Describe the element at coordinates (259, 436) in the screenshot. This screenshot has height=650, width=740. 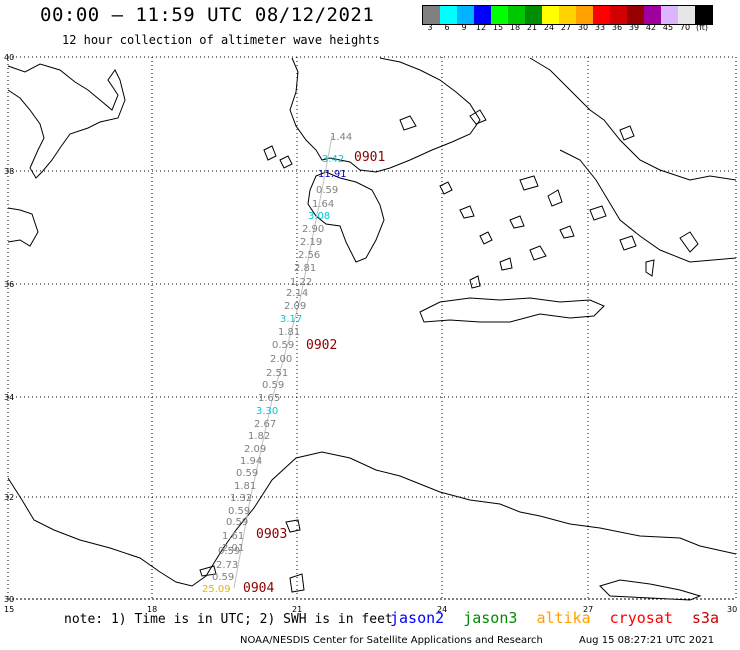
I see `wave-height-label: 1.82` at that location.